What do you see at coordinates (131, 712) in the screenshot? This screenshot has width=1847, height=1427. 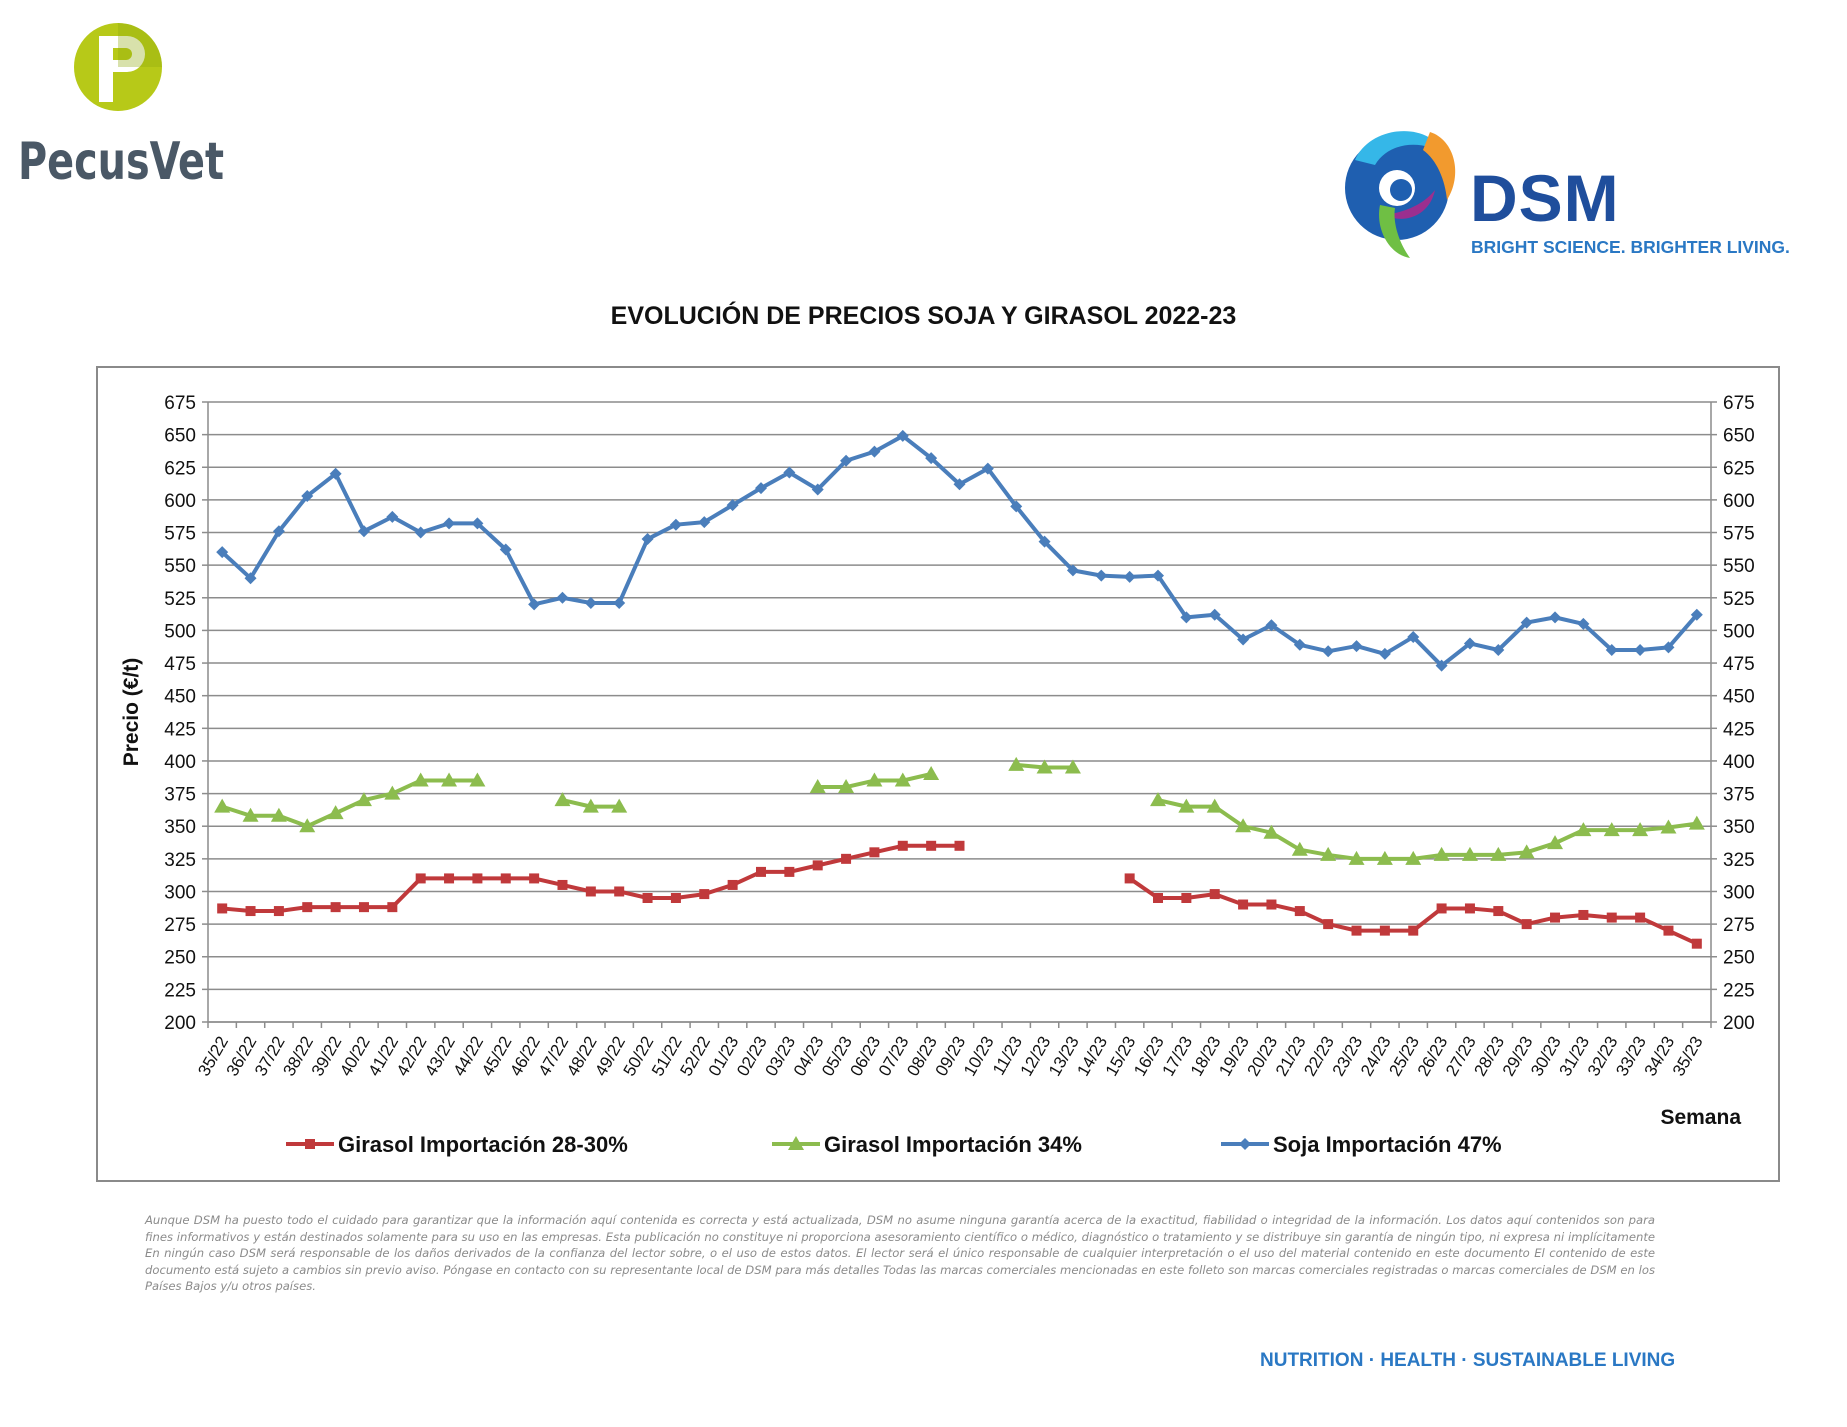 I see `y-axis-title: Precio (€/t)` at bounding box center [131, 712].